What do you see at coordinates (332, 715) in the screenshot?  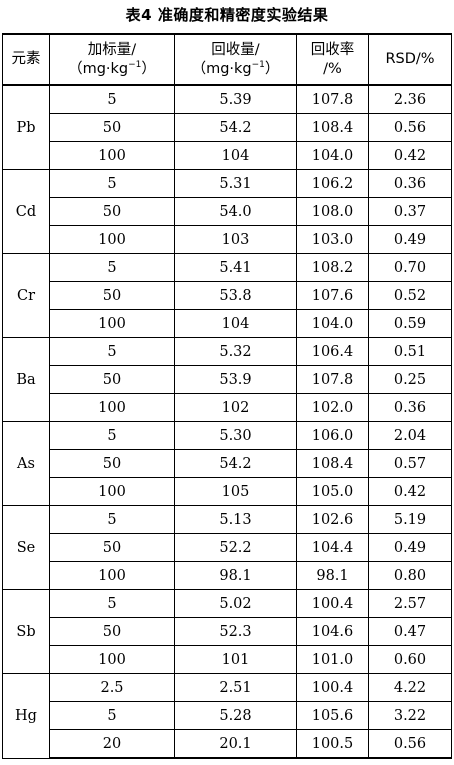 I see `recovery-cell: 105.6` at bounding box center [332, 715].